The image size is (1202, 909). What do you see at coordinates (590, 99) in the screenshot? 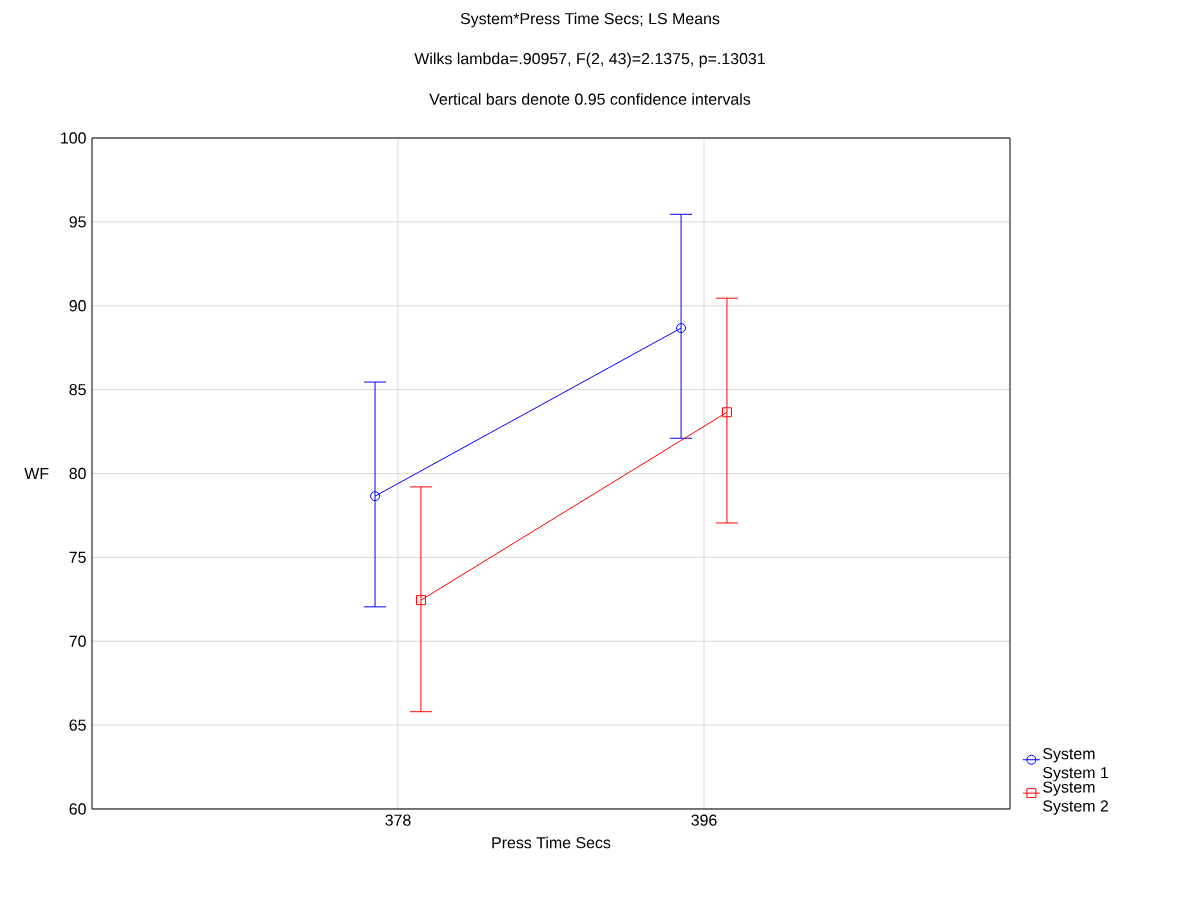
I see `text: Vertical bars denote 0.95 confidence intervals` at bounding box center [590, 99].